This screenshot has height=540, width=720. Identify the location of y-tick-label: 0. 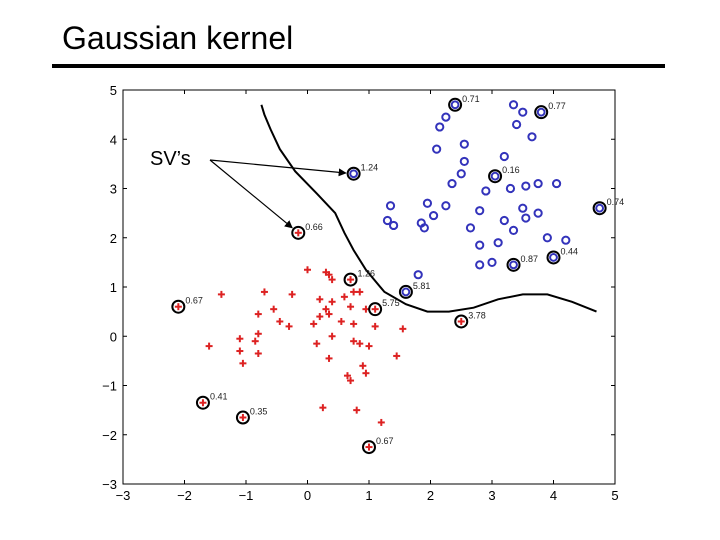
(113, 336).